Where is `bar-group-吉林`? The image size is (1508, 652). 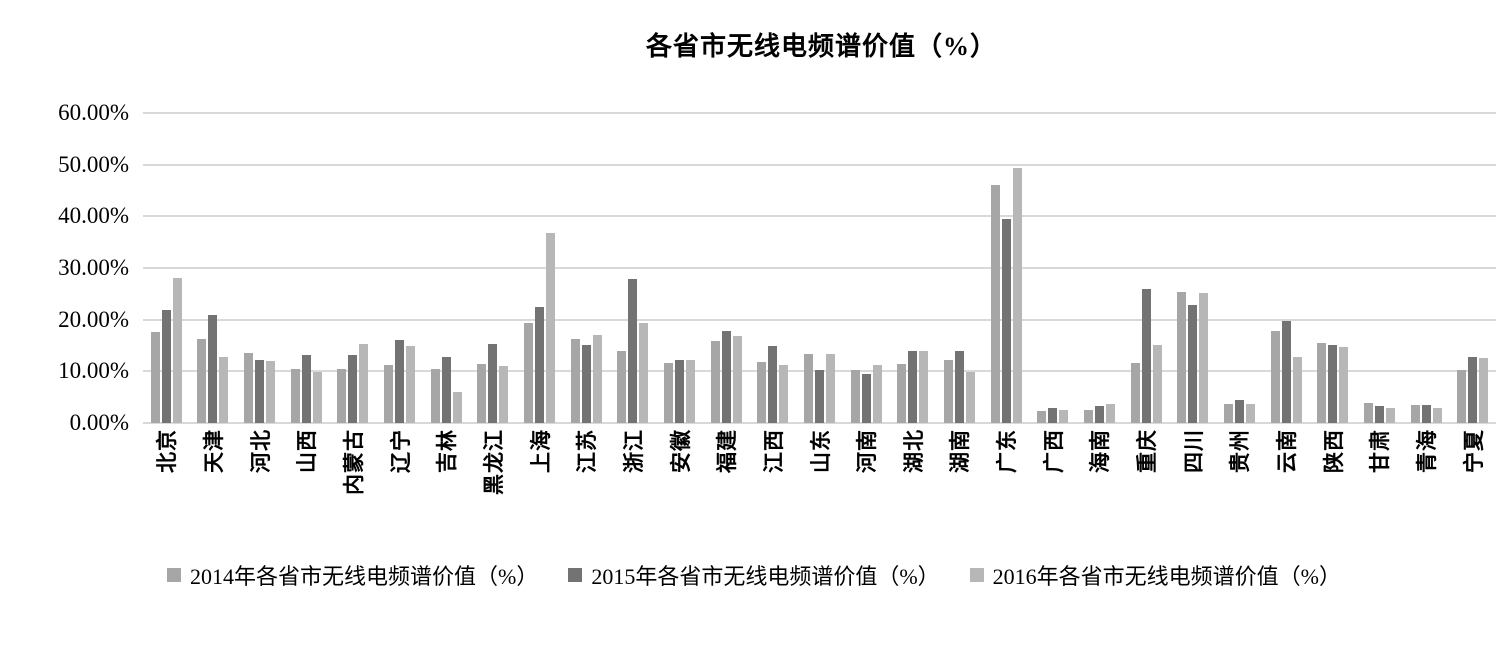
bar-group-吉林 is located at coordinates (446, 268).